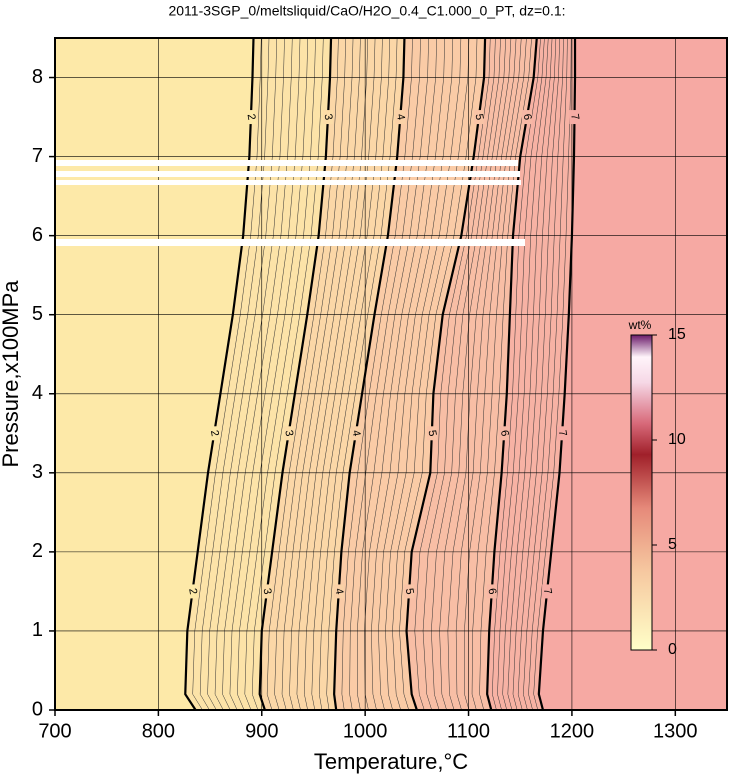 This screenshot has width=734, height=781. Describe the element at coordinates (37, 314) in the screenshot. I see `y-tick-label: 5` at that location.